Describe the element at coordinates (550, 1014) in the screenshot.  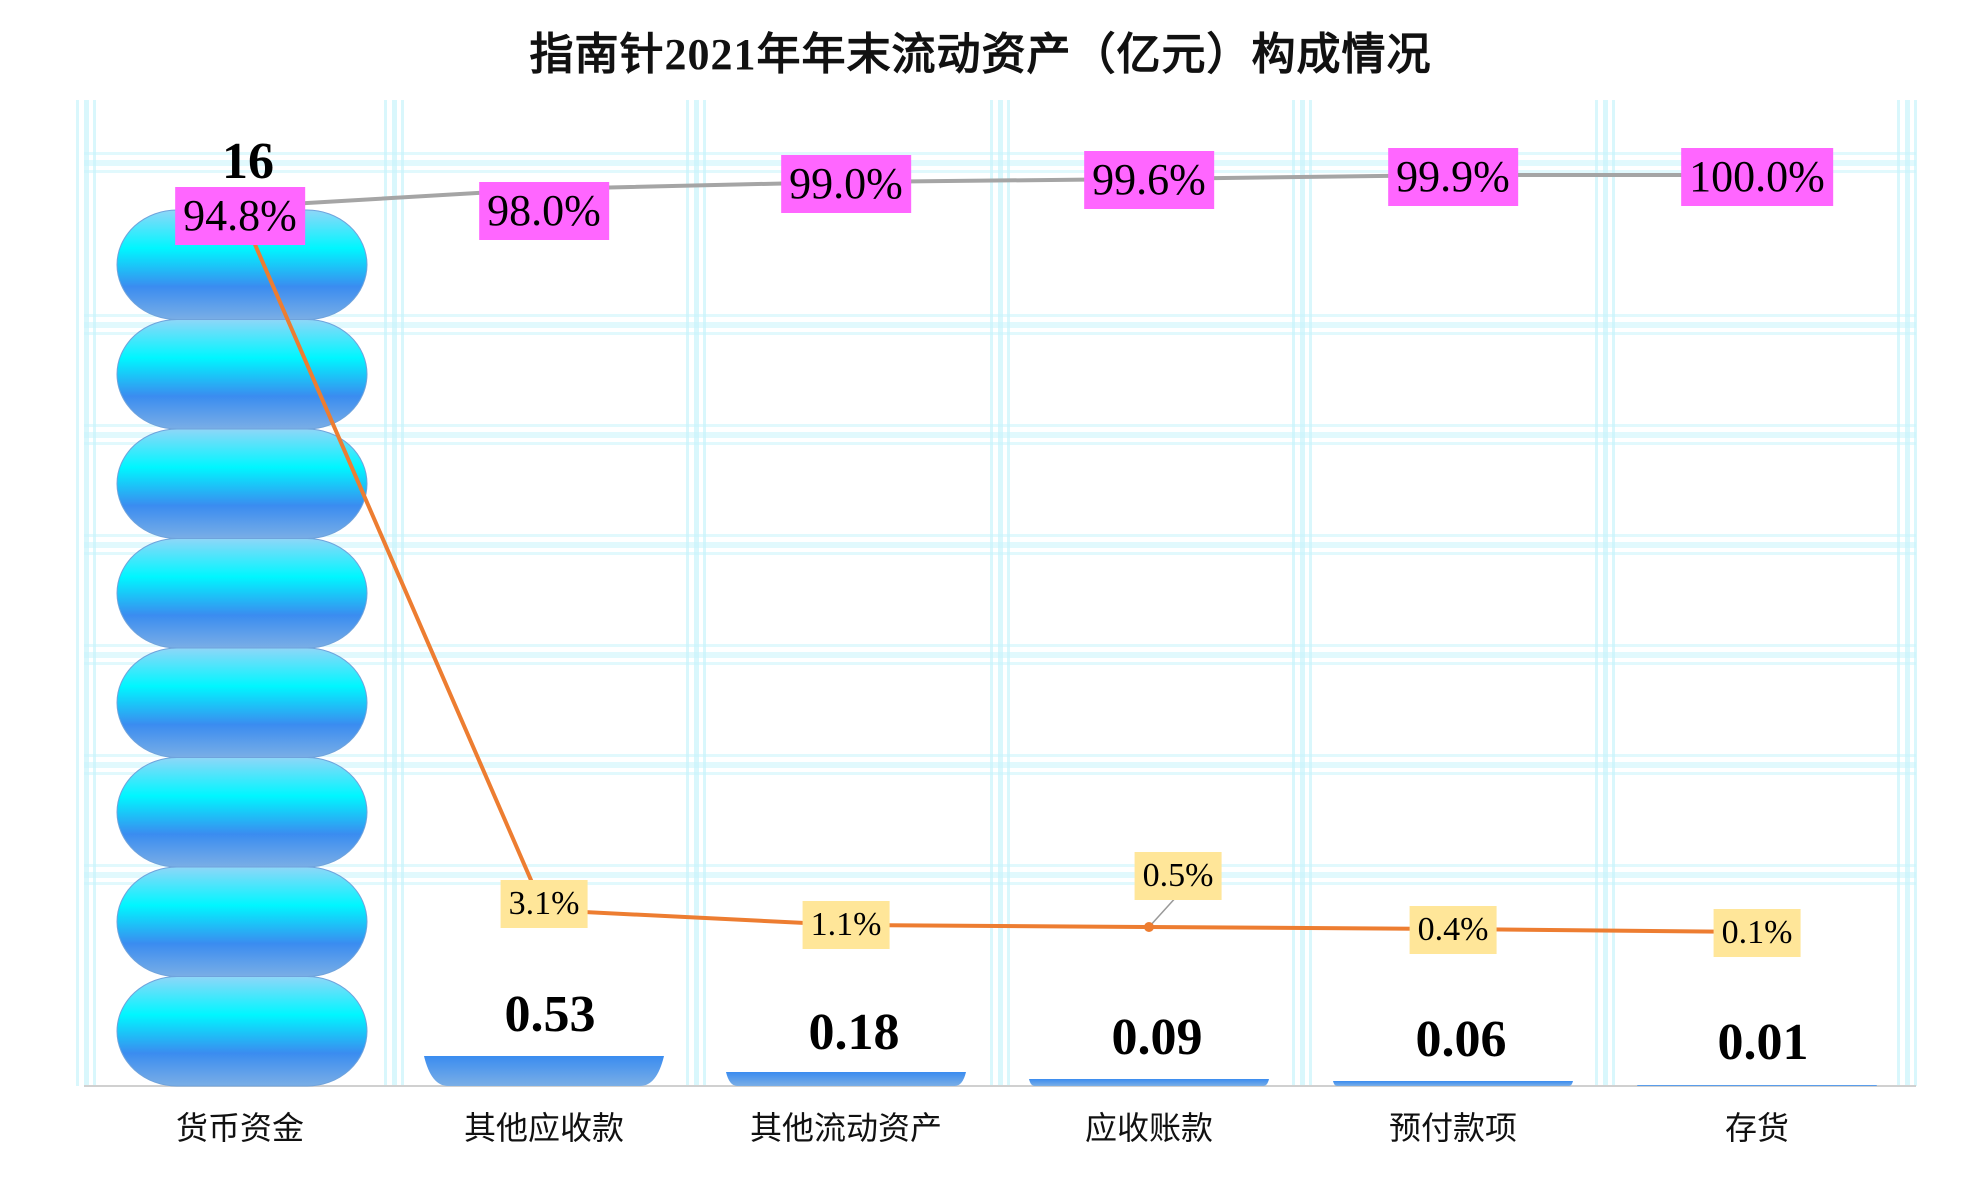
I see `bar-value-label: 0.53` at that location.